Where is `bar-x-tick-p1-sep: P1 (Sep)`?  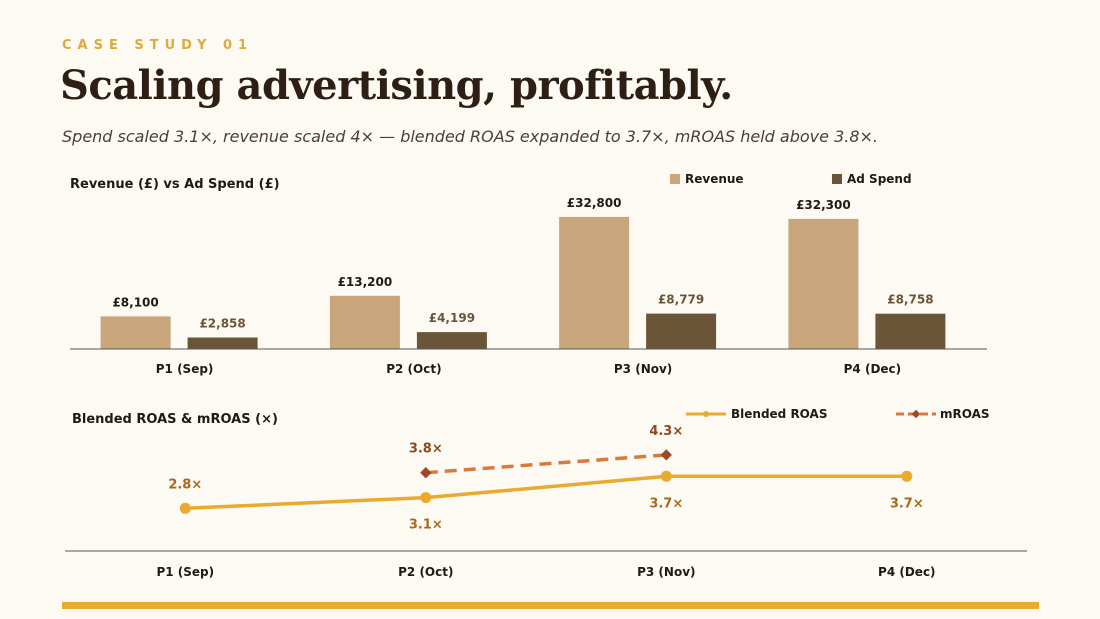
bar-x-tick-p1-sep: P1 (Sep) is located at coordinates (185, 369).